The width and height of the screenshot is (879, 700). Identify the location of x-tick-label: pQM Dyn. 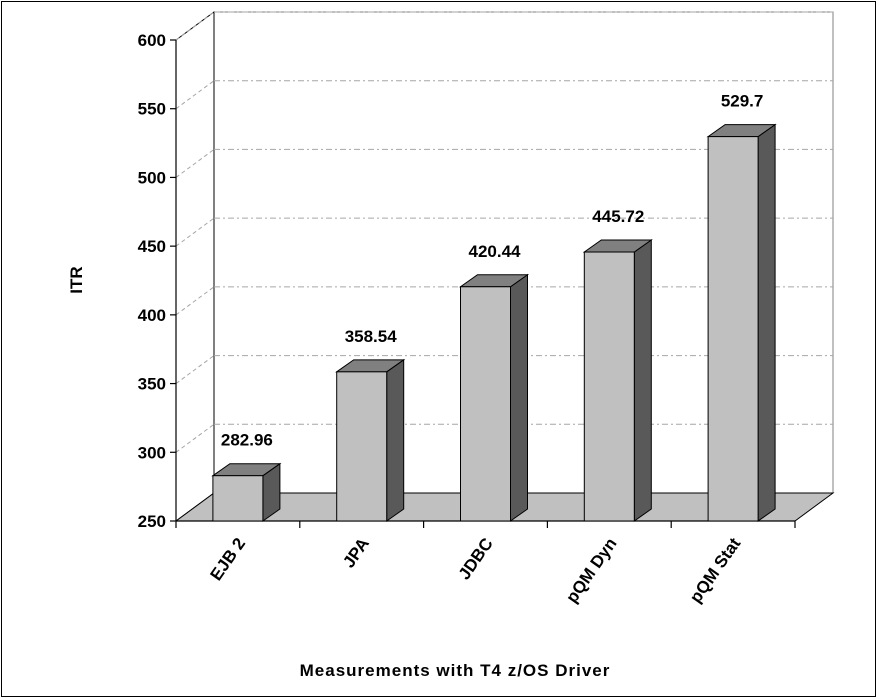
(591, 570).